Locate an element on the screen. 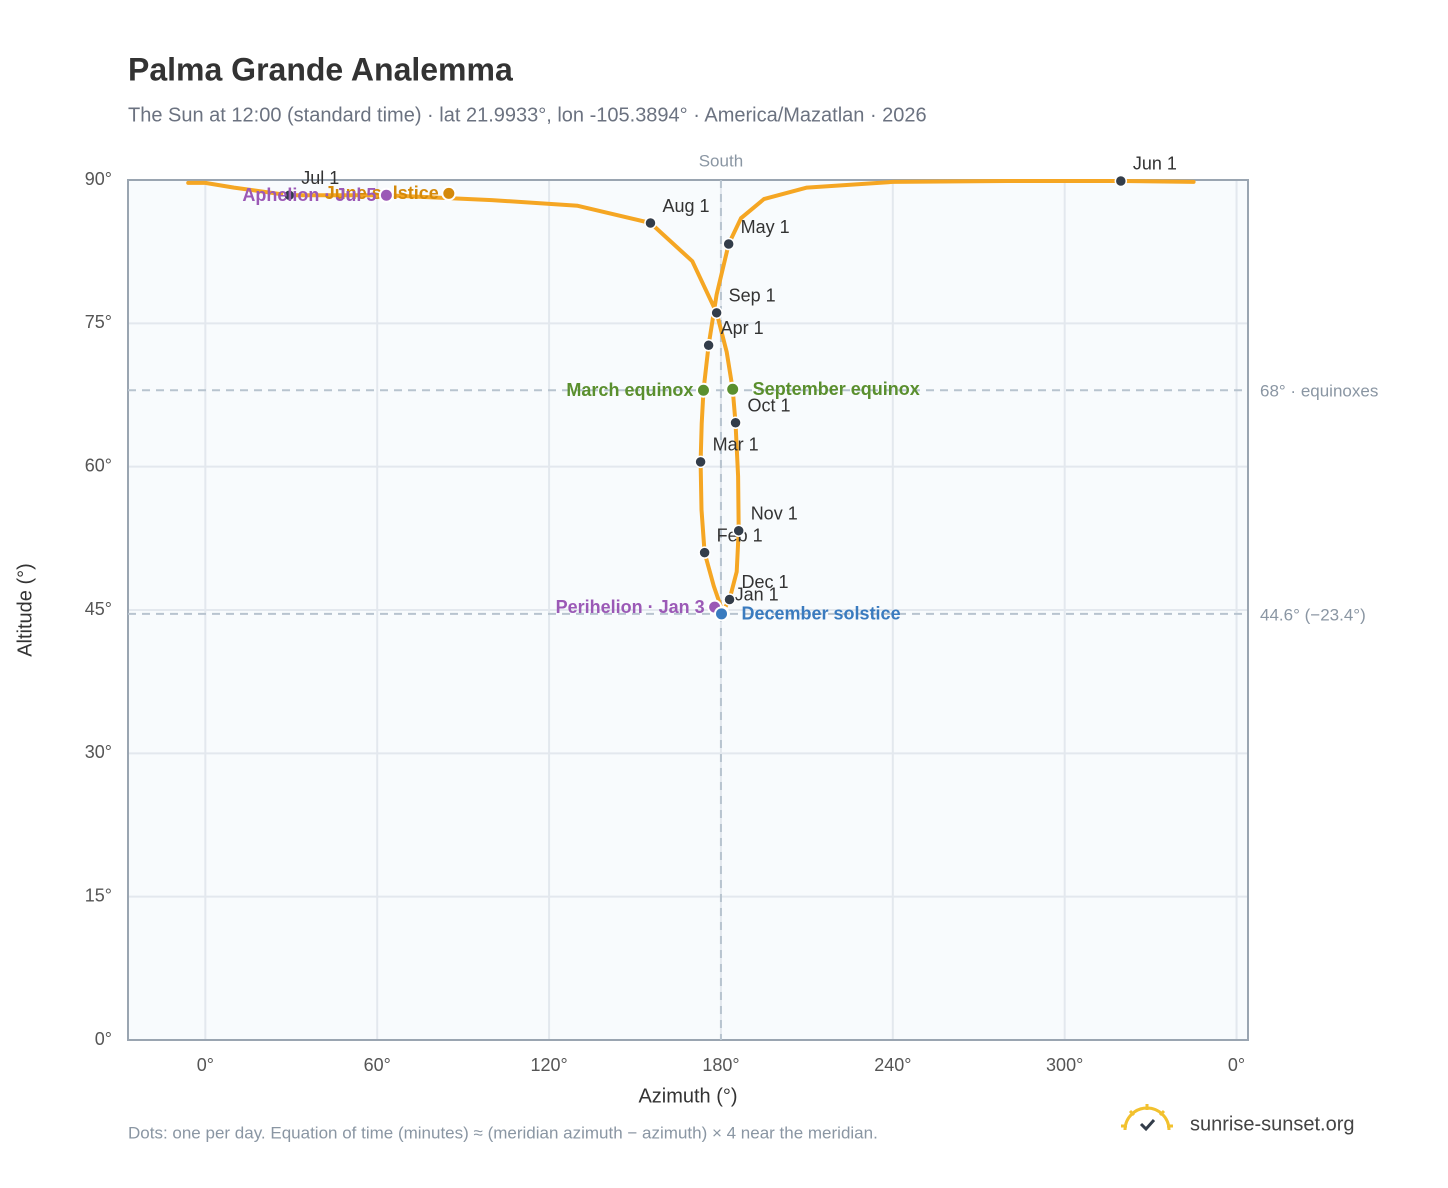 This screenshot has width=1448, height=1188. month-label: Oct 1 is located at coordinates (769, 405).